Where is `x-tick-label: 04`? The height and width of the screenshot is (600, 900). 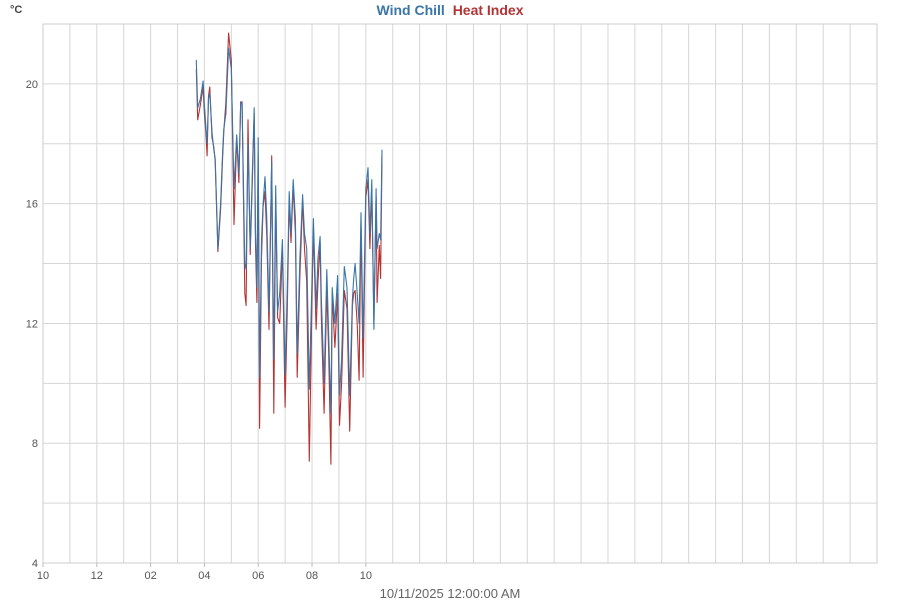 x-tick-label: 04 is located at coordinates (204, 576).